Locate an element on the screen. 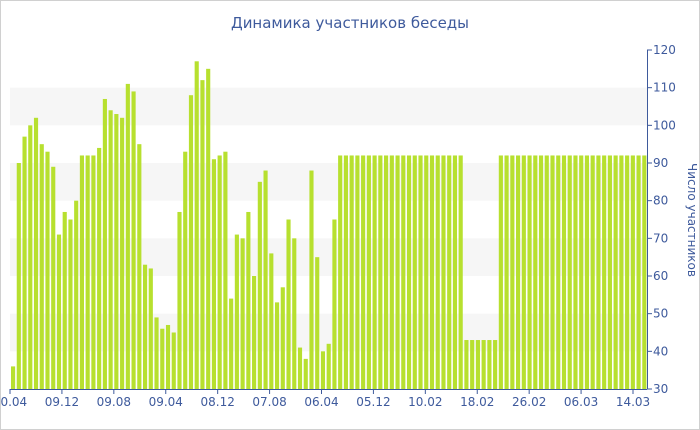 Image resolution: width=700 pixels, height=430 pixels. x-tick-label: 09.04 is located at coordinates (166, 402).